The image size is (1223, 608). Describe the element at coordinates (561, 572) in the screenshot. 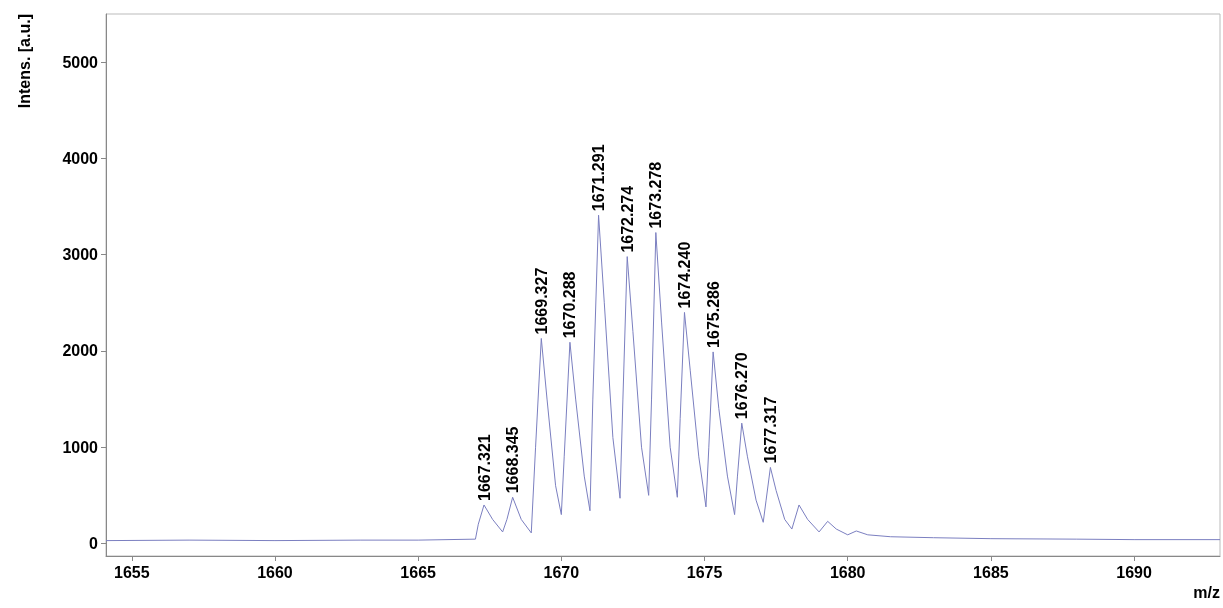

I see `x-tick-label: 1670` at that location.